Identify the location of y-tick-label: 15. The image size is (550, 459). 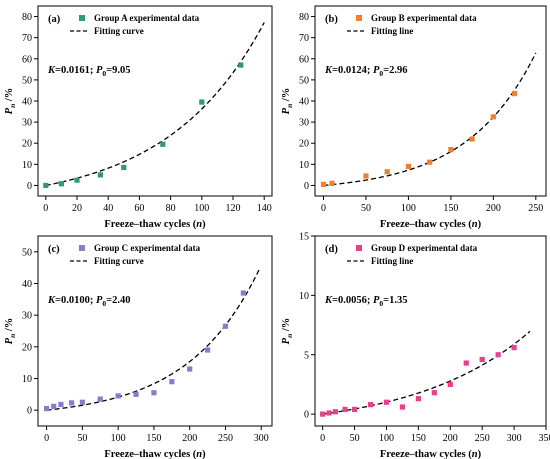
(304, 237).